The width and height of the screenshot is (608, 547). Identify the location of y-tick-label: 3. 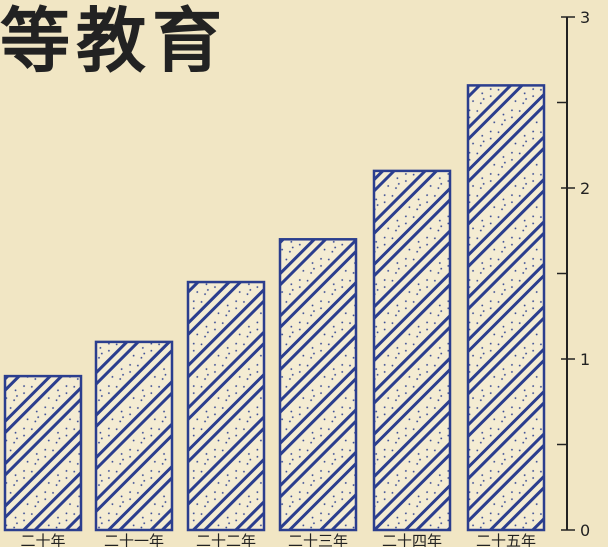
(585, 17).